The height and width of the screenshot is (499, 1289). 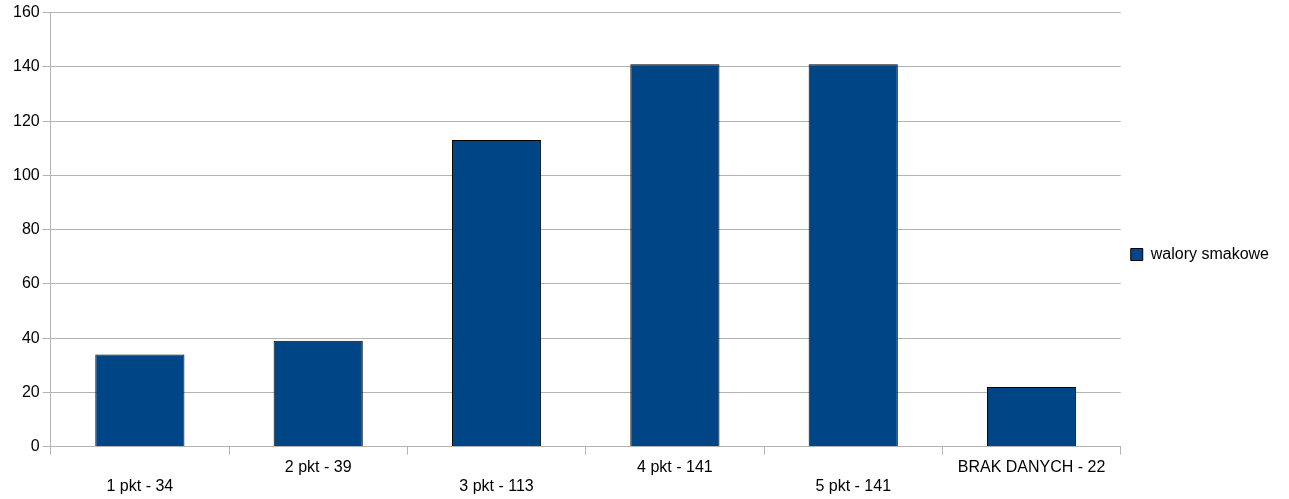 I want to click on y-tick-label: 0, so click(x=35, y=446).